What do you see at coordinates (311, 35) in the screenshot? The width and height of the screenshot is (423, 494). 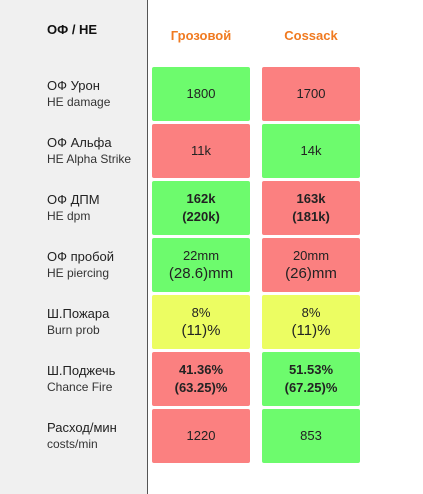 I see `column-header: Cossack` at bounding box center [311, 35].